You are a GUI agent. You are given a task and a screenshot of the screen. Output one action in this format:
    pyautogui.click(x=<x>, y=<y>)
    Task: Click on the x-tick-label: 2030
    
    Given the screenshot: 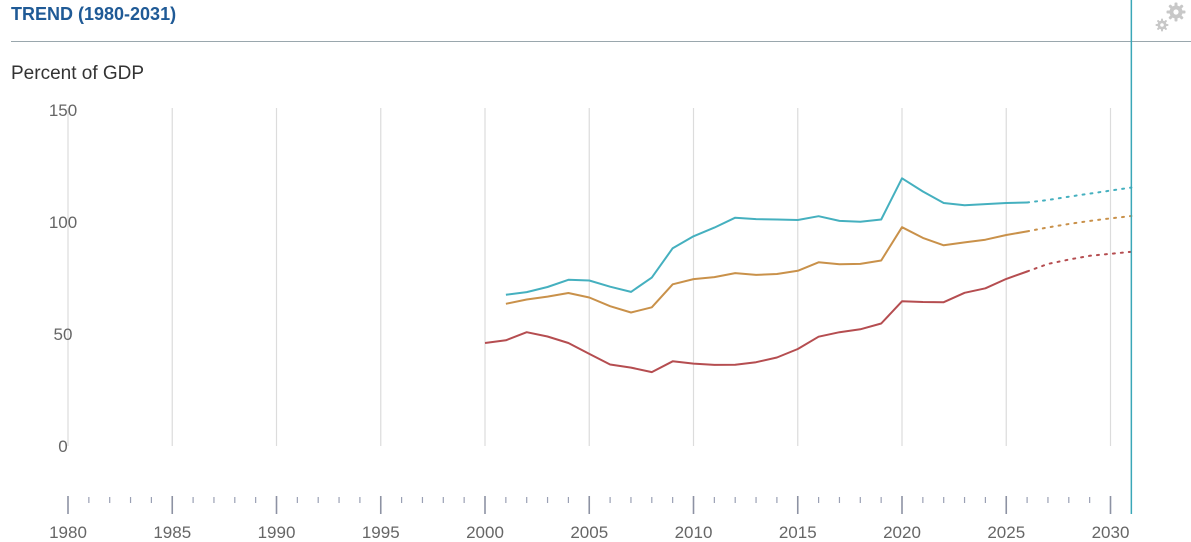 What is the action you would take?
    pyautogui.click(x=1111, y=532)
    